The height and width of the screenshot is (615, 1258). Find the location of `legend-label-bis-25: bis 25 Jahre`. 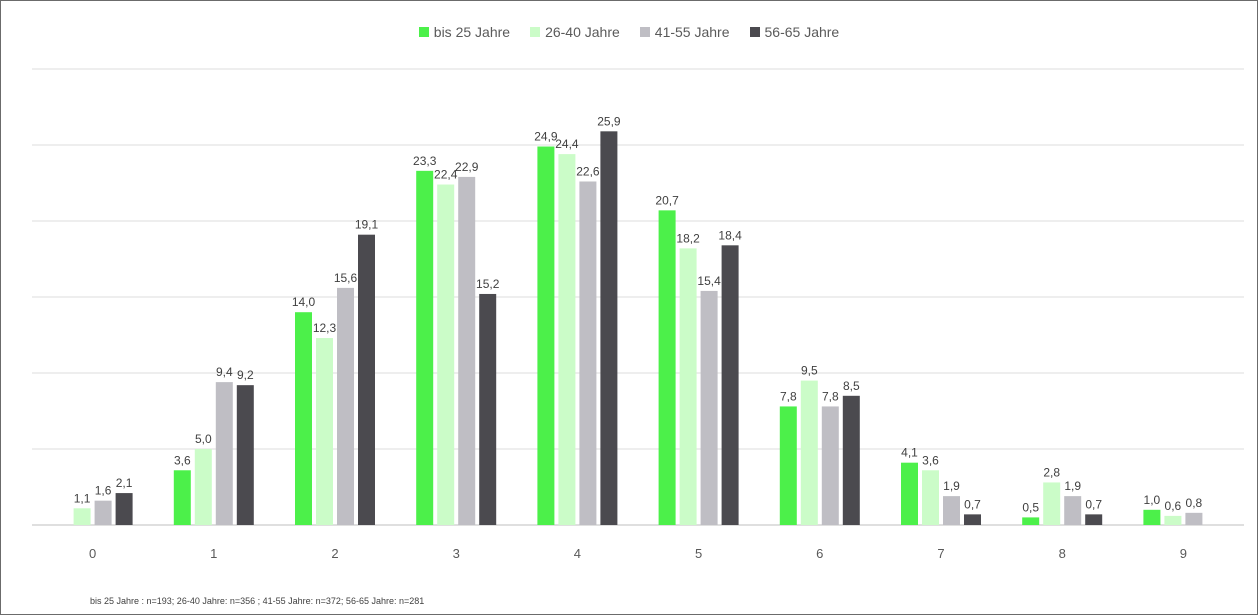

legend-label-bis-25: bis 25 Jahre is located at coordinates (472, 32).